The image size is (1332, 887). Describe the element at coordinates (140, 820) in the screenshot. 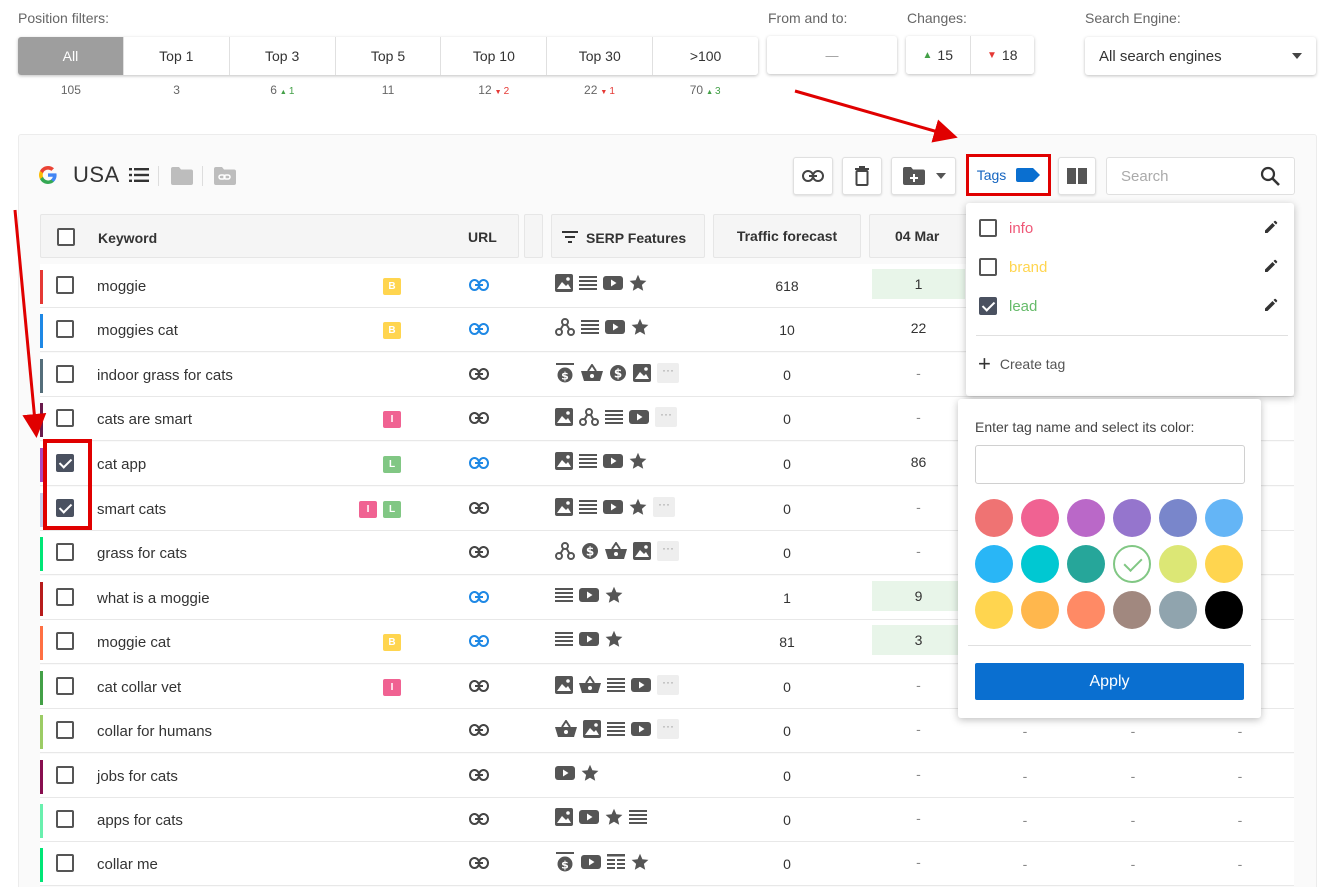

I see `keyword-text: apps for cats` at that location.